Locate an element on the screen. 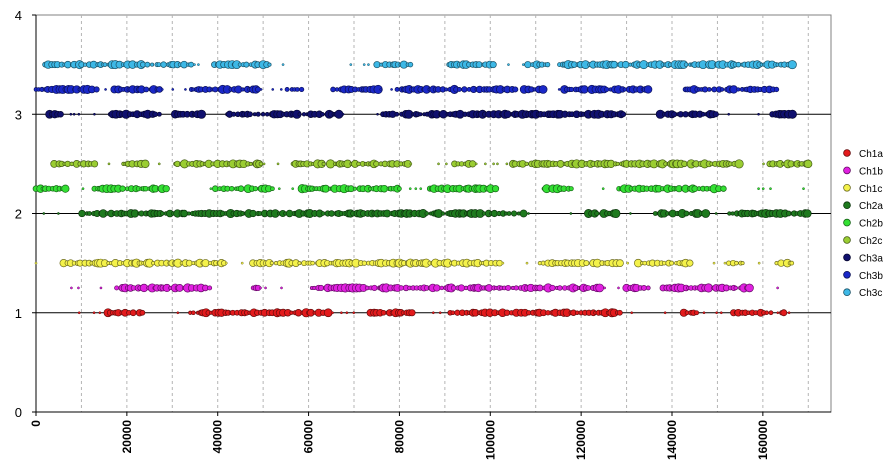 The width and height of the screenshot is (893, 475). legend-label: Ch2c is located at coordinates (870, 241).